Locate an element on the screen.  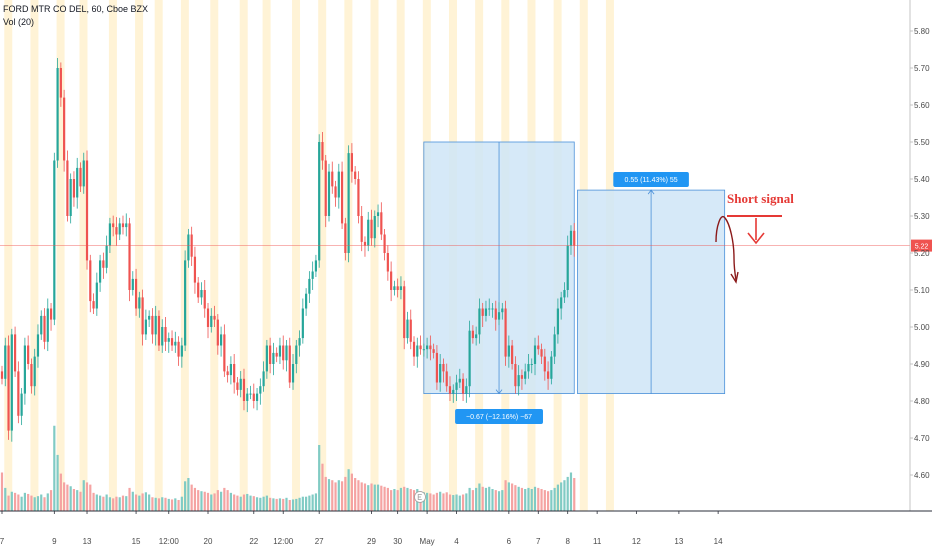
price-tick-label: 5.00 is located at coordinates (922, 327).